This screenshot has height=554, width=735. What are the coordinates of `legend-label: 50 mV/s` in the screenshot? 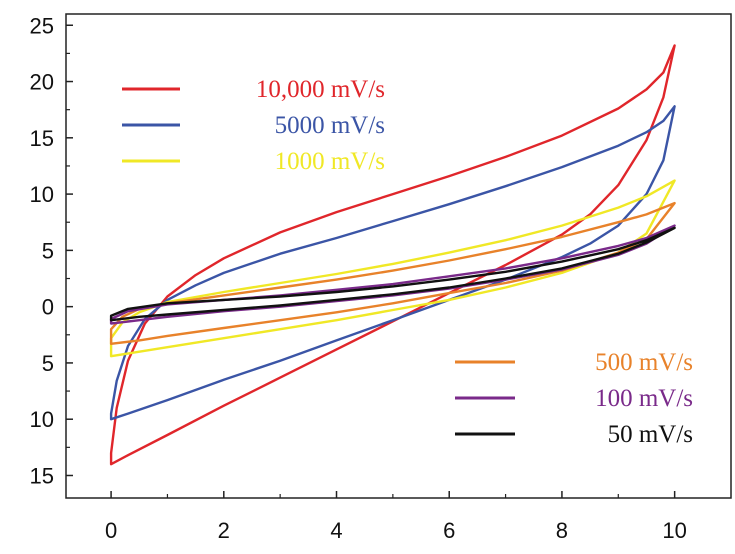 It's located at (650, 434).